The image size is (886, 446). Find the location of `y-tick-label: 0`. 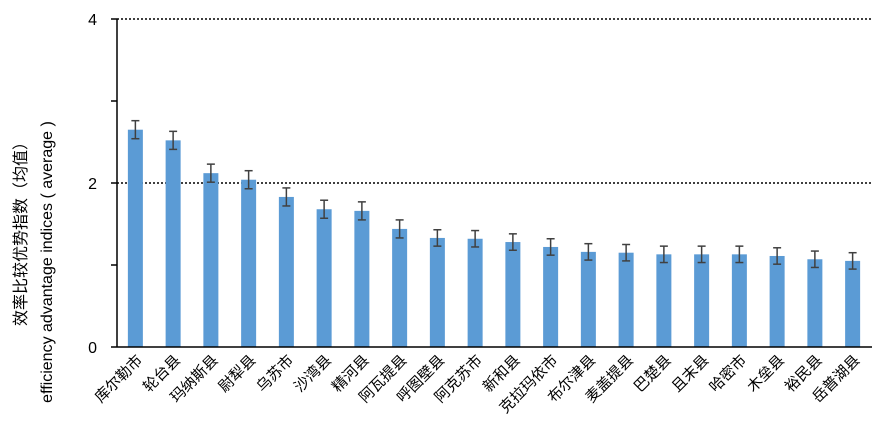

y-tick-label: 0 is located at coordinates (92, 348).